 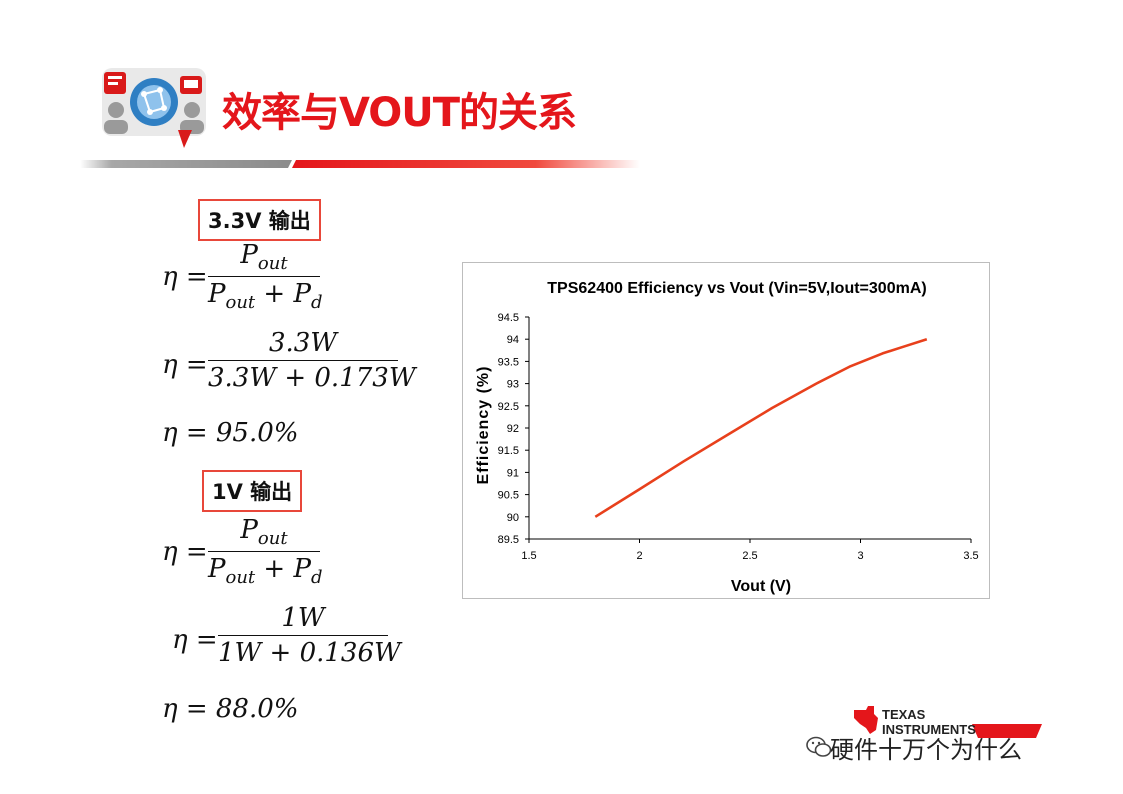 I want to click on x-tick-label: 2.5, so click(x=749, y=556).